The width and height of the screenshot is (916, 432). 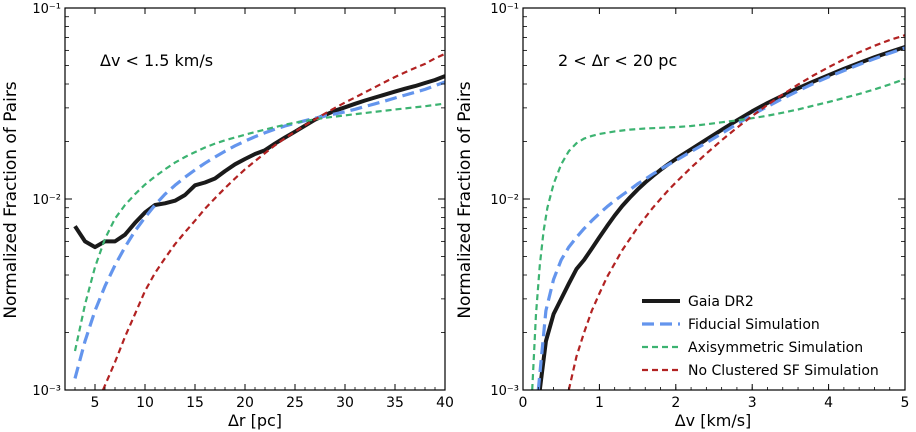 What do you see at coordinates (95, 403) in the screenshot?
I see `left-x-tick-label: 5` at bounding box center [95, 403].